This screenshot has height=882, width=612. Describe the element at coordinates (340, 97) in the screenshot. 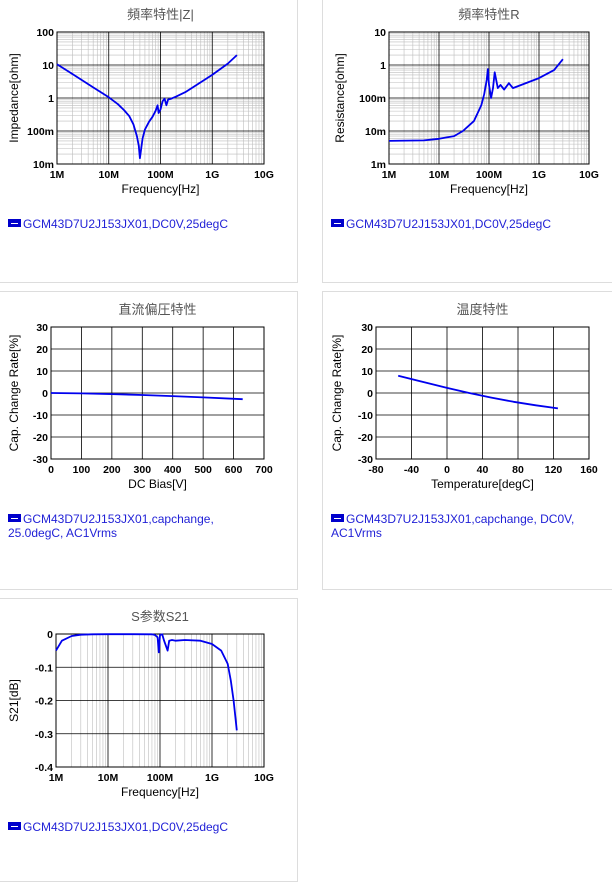

I see `y-axis-label: Resistance[ohm]` at that location.